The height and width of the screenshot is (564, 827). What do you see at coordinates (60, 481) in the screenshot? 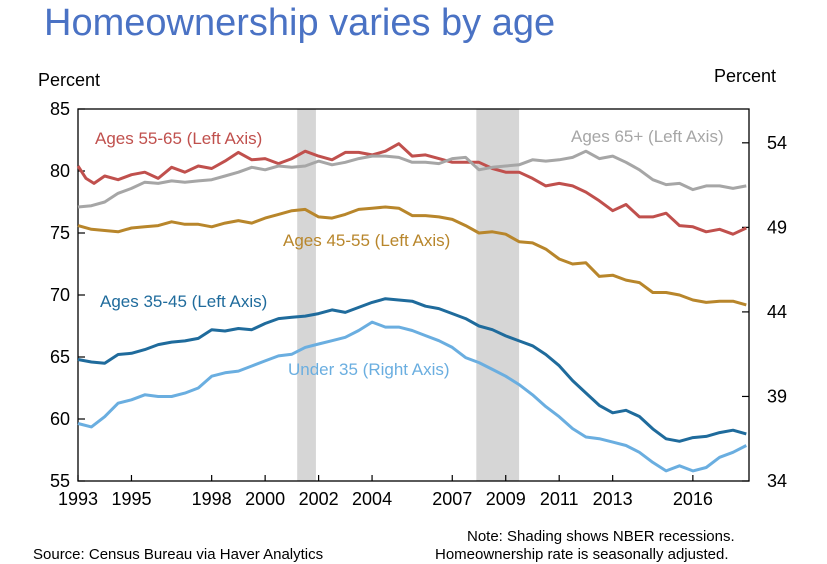
I see `left-axis-label-55: 55` at bounding box center [60, 481].